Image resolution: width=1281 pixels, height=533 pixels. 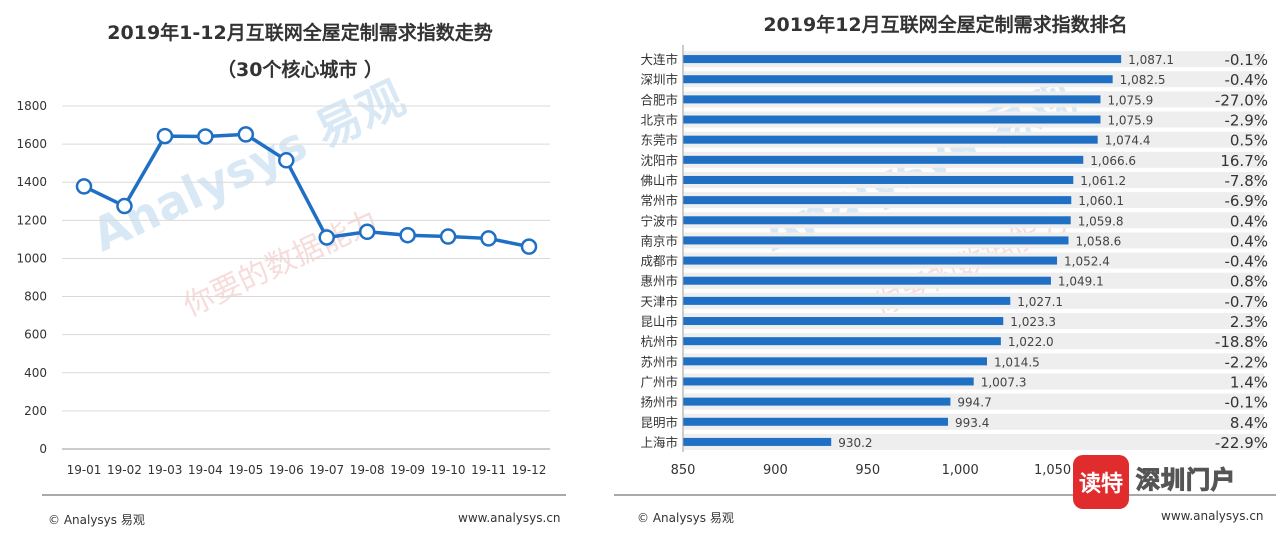 I want to click on series-line, so click(x=306, y=190).